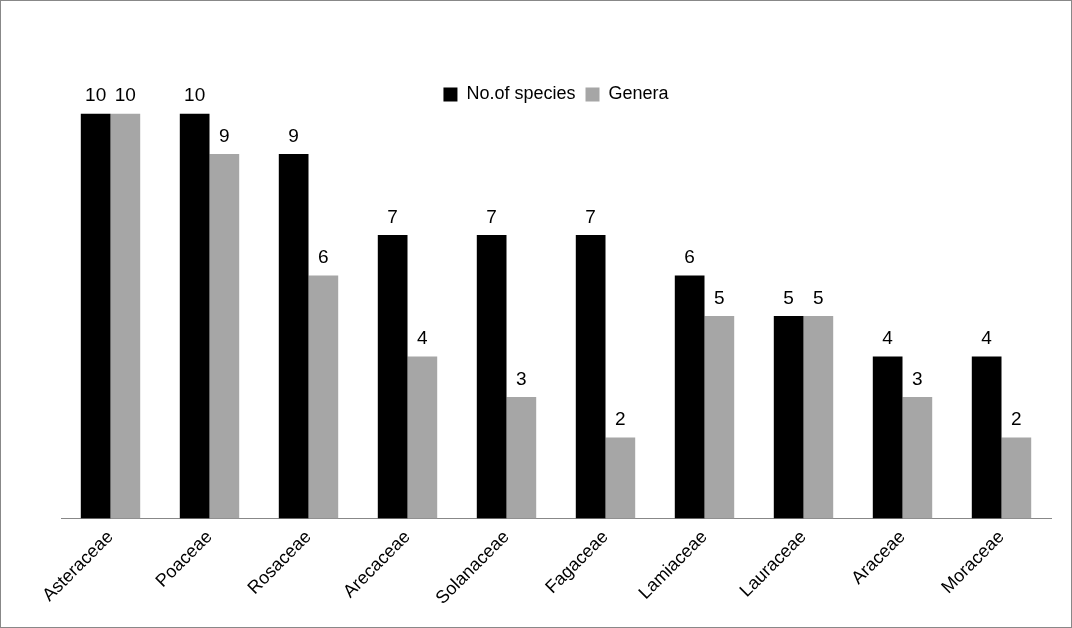 The width and height of the screenshot is (1072, 628). Describe the element at coordinates (639, 93) in the screenshot. I see `legend-label: Genera` at that location.